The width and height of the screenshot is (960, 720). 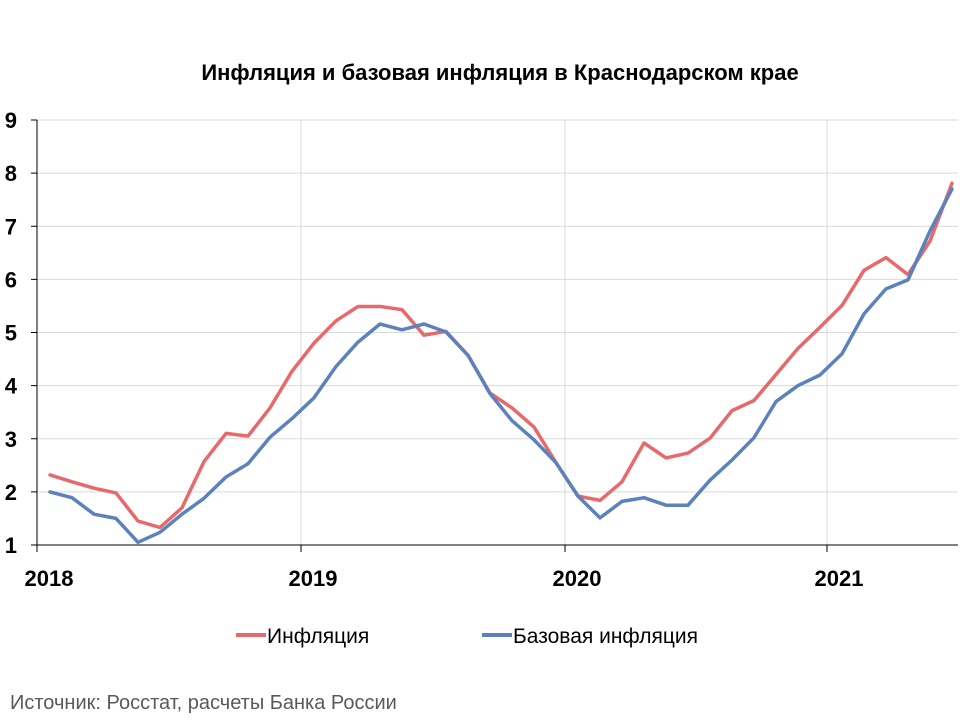 What do you see at coordinates (11, 279) in the screenshot?
I see `y-tick-label-6: 6` at bounding box center [11, 279].